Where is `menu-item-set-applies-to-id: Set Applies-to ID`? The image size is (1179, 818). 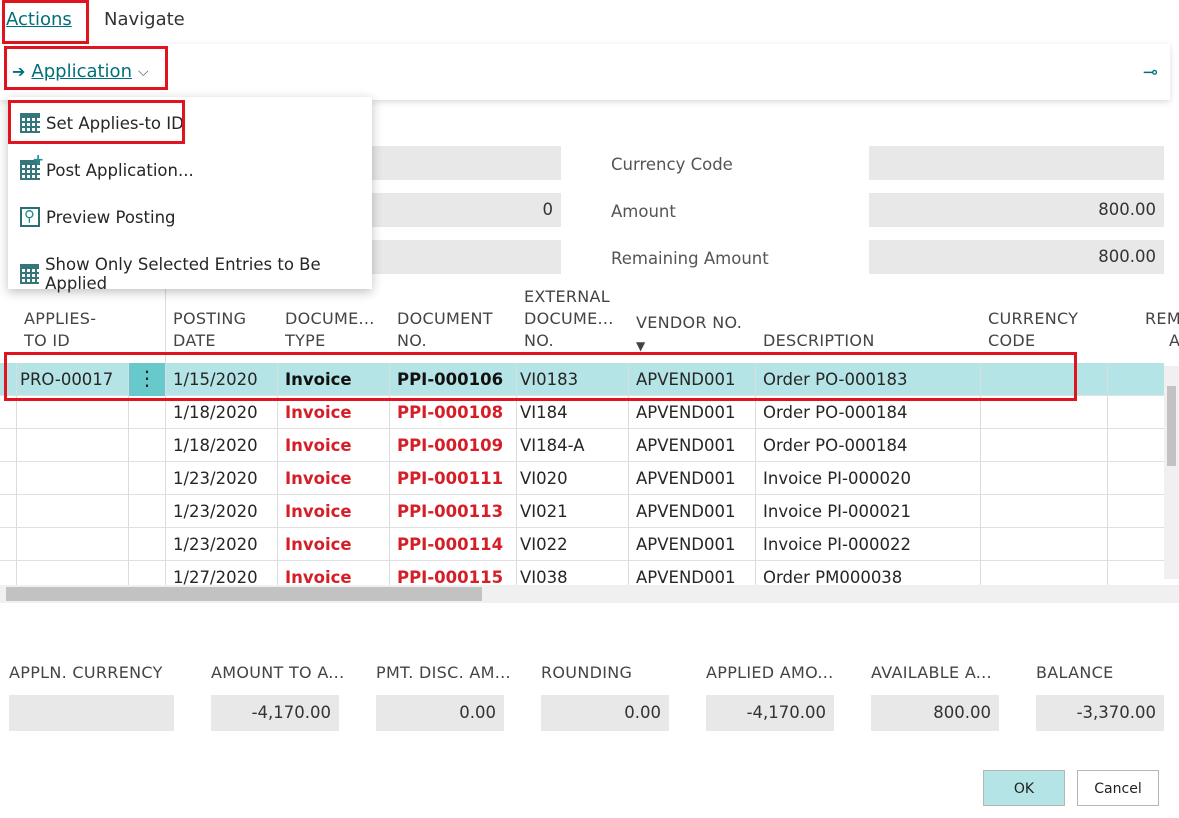 menu-item-set-applies-to-id: Set Applies-to ID is located at coordinates (102, 123).